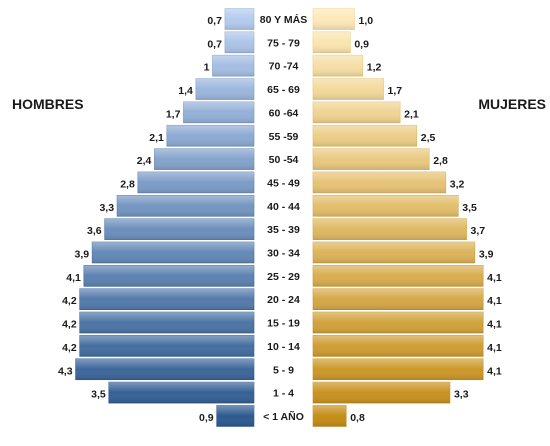  What do you see at coordinates (440, 161) in the screenshot?
I see `value-label-women-6: 2,8` at bounding box center [440, 161].